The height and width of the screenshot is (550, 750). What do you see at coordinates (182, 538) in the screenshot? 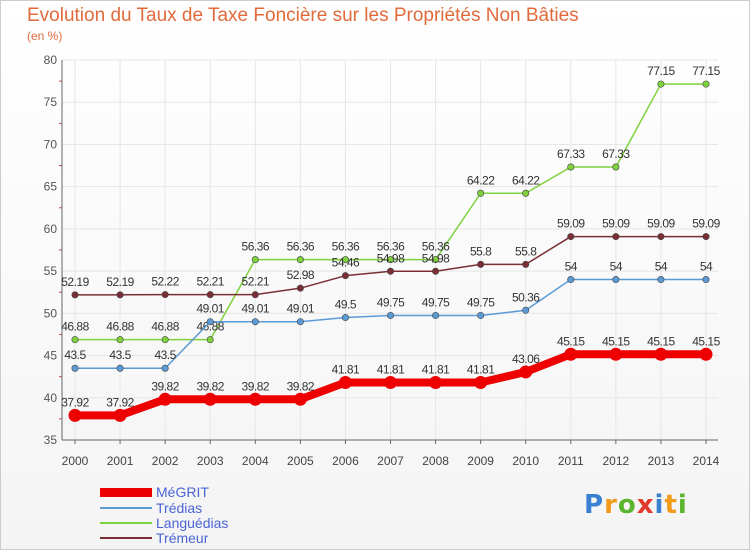
I see `legend-label-tremeur: Trémeur` at bounding box center [182, 538].